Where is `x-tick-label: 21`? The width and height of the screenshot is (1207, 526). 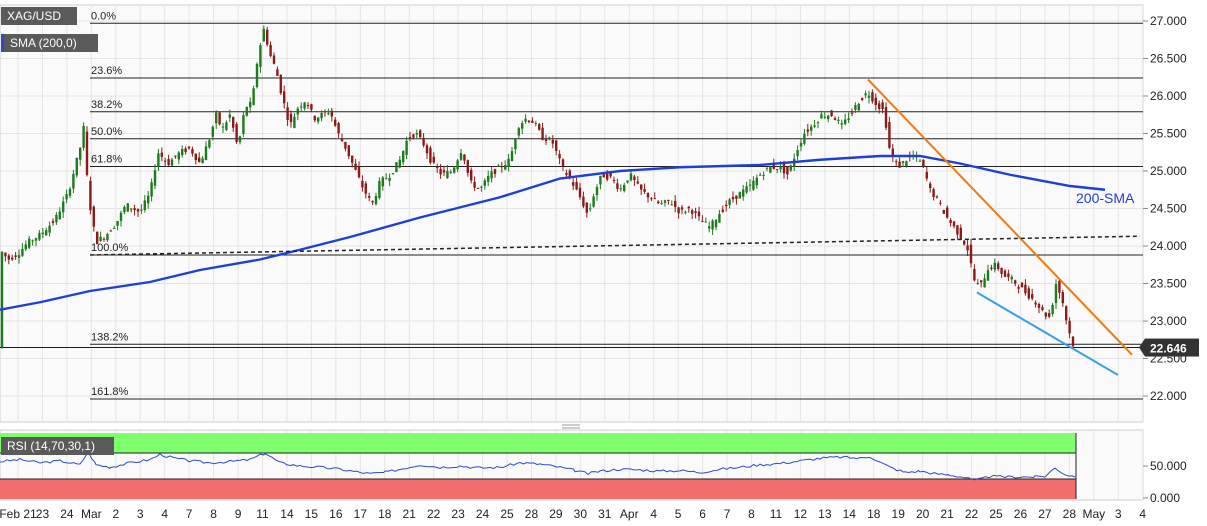
x-tick-label: 21 is located at coordinates (410, 514).